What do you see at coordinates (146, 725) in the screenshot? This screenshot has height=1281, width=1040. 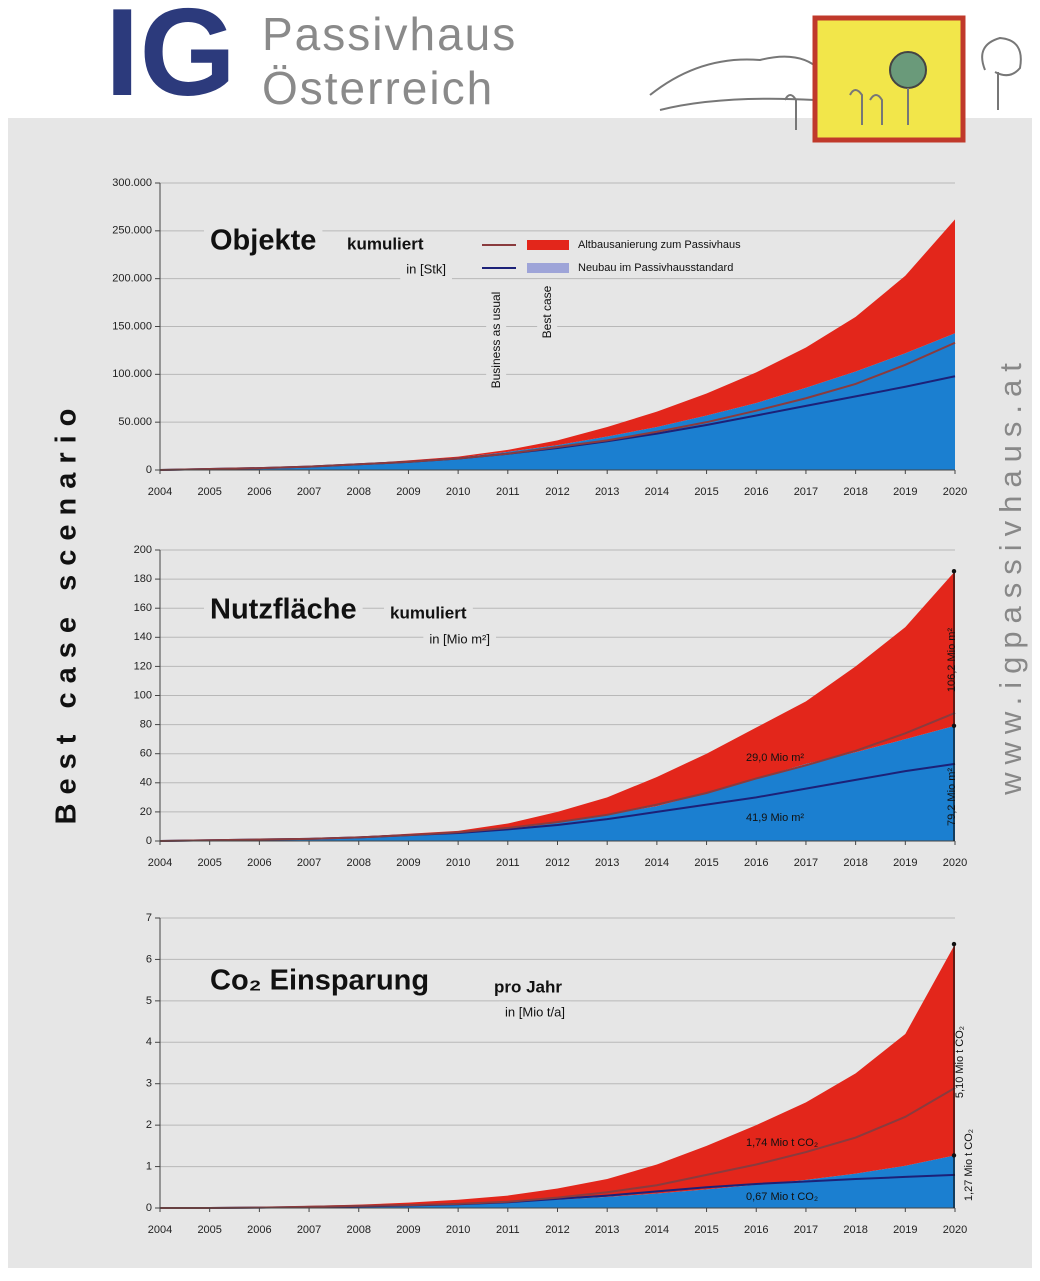 I see `y-tick-label: 80` at bounding box center [146, 725].